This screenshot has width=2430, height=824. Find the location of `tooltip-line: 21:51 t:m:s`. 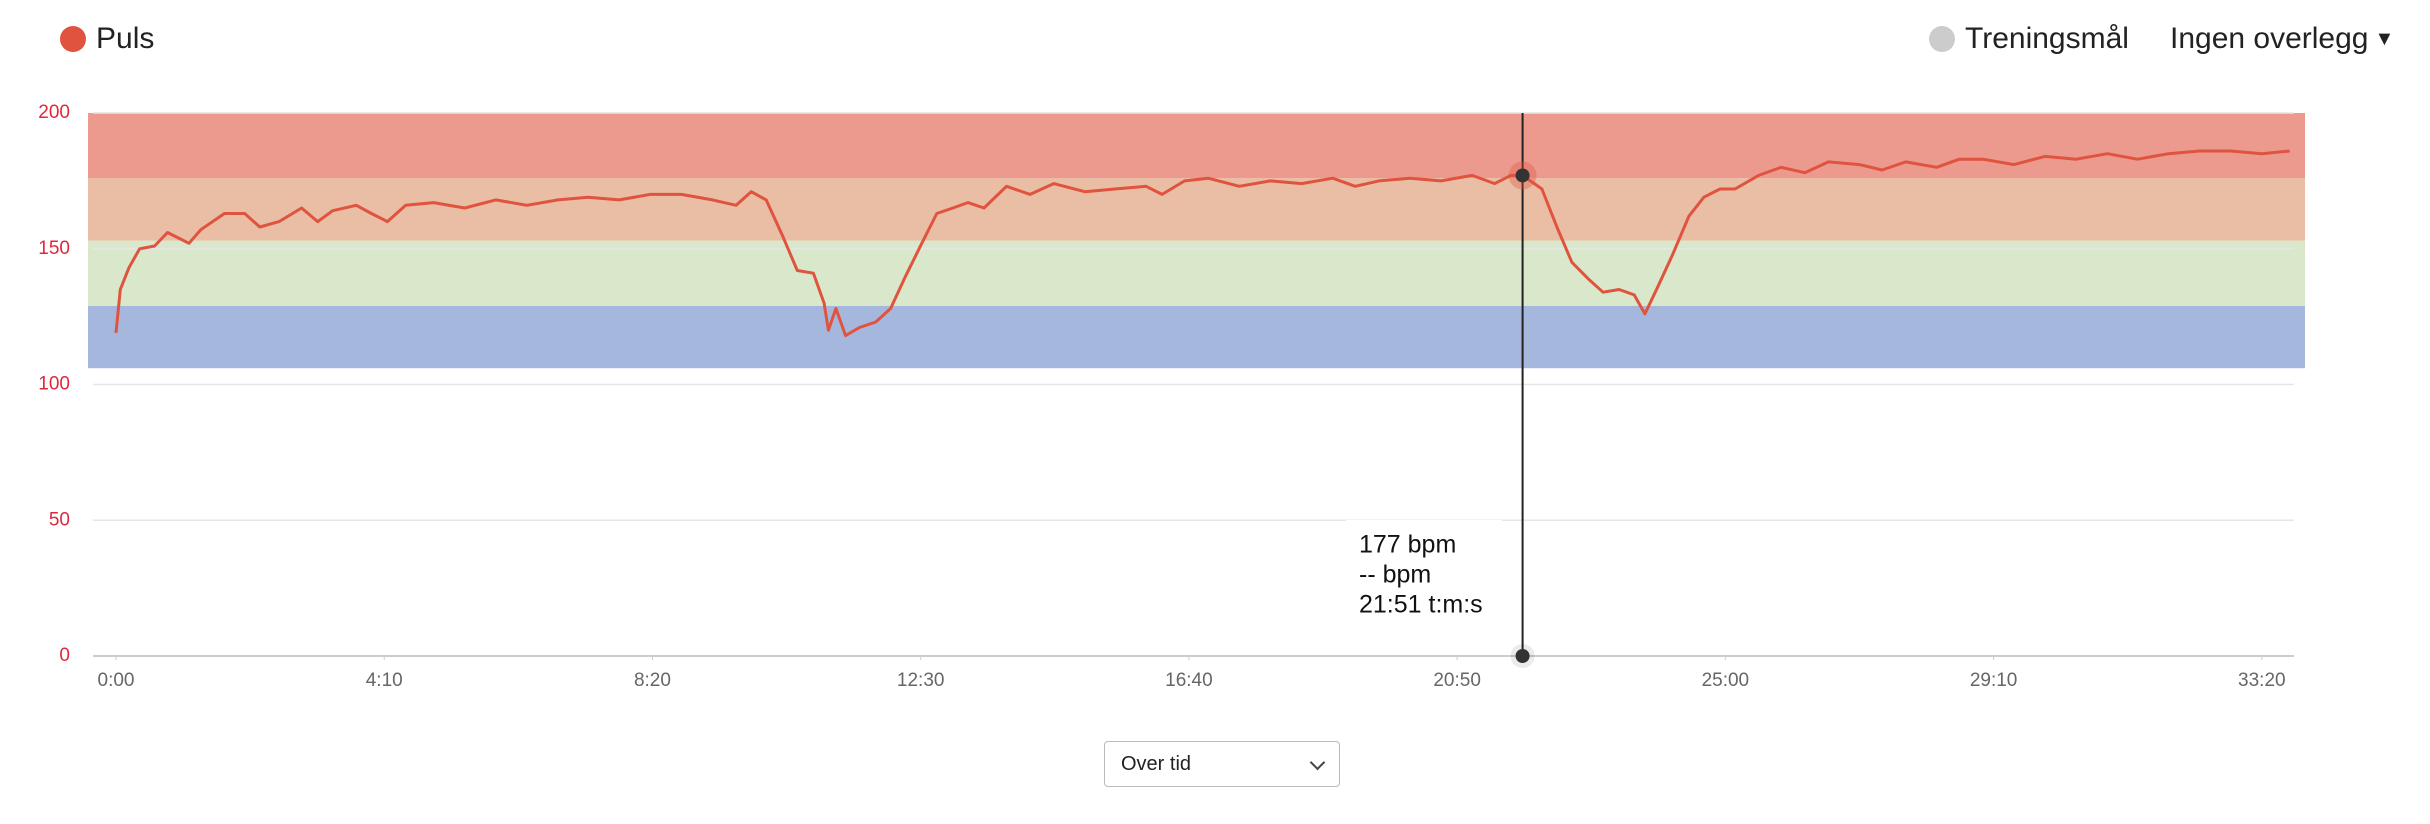

tooltip-line: 21:51 t:m:s is located at coordinates (1421, 605).